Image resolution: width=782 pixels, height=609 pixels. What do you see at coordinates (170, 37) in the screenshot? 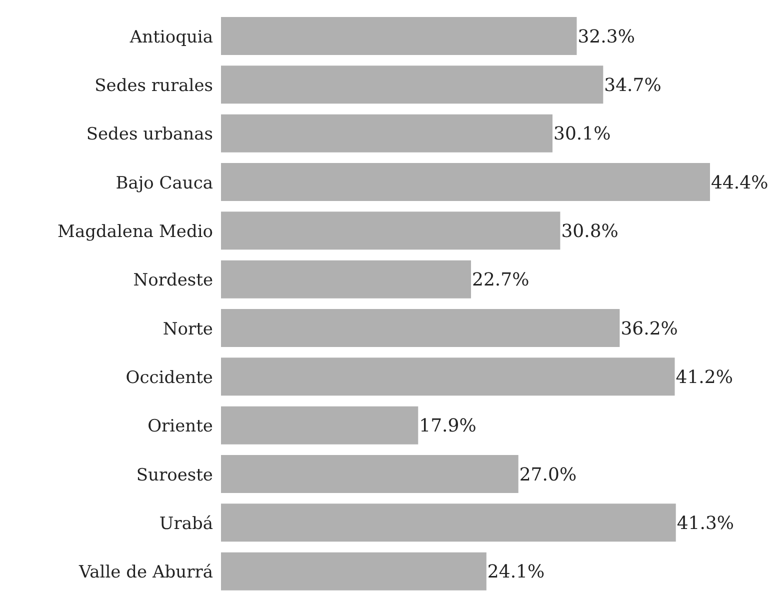
I see `y-tick-label: Antioquia` at bounding box center [170, 37].